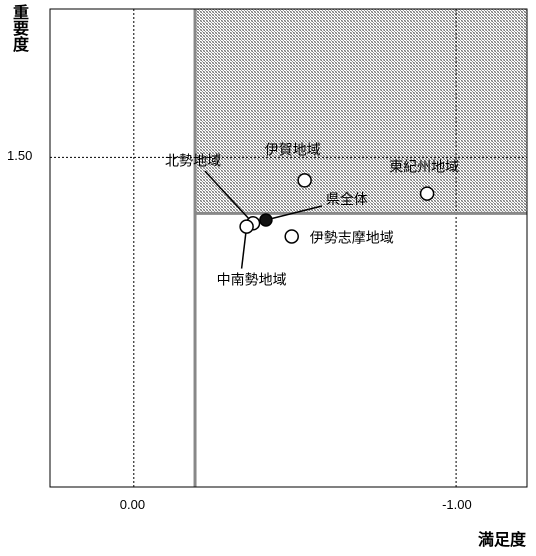  I want to click on y-tick-label: 1.50, so click(20, 156).